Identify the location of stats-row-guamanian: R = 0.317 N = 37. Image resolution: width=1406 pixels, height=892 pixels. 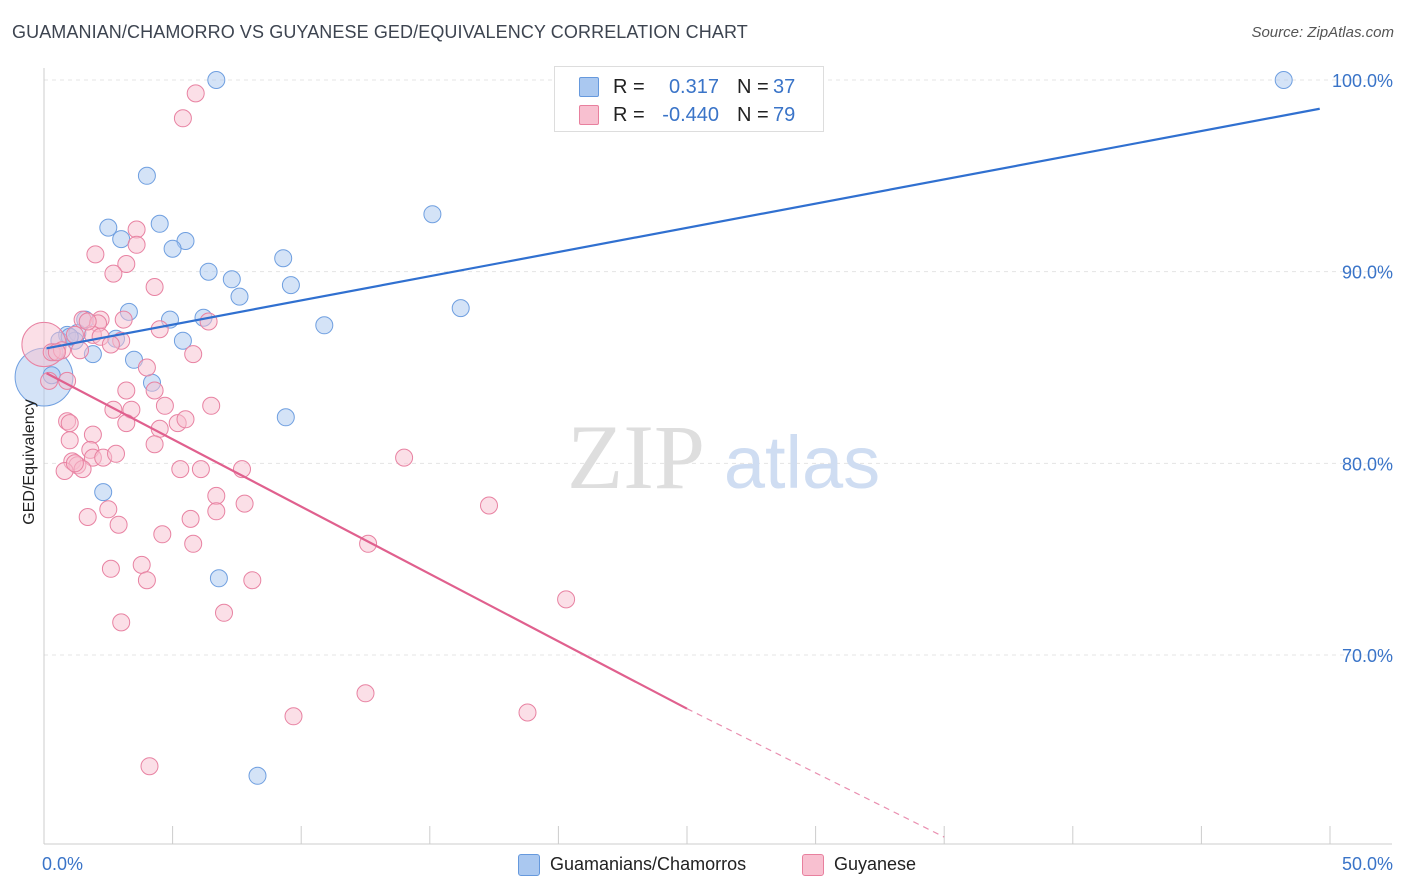
(689, 87).